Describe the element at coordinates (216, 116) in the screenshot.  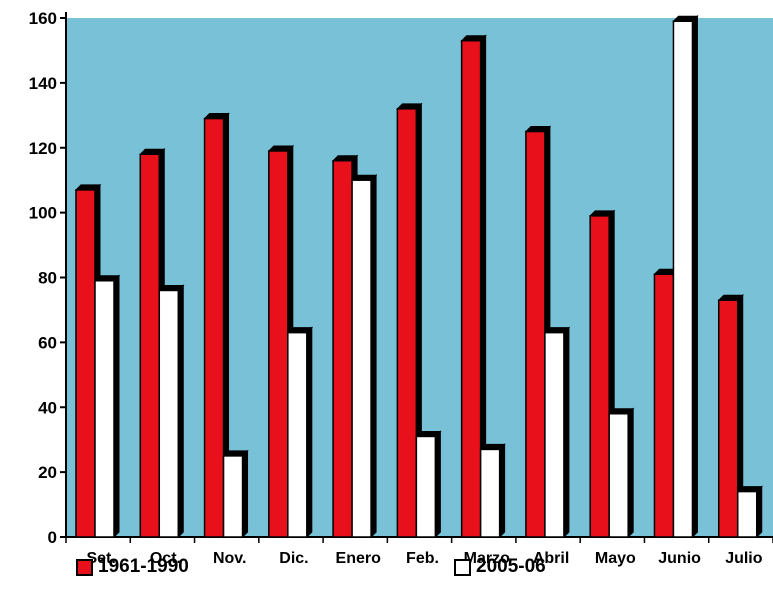
I see `bar-series-1-2-top` at that location.